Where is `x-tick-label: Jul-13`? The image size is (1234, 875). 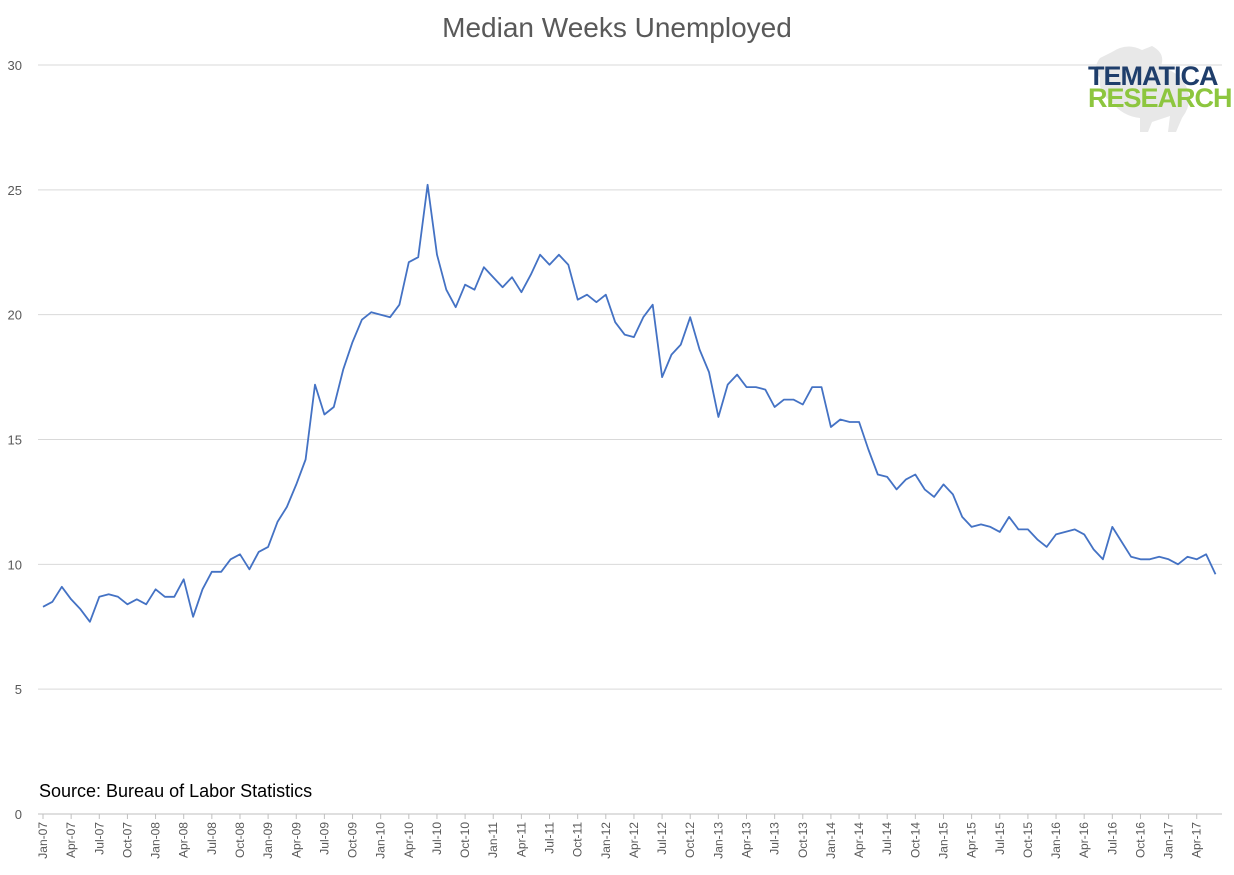
x-tick-label: Jul-13 is located at coordinates (775, 838).